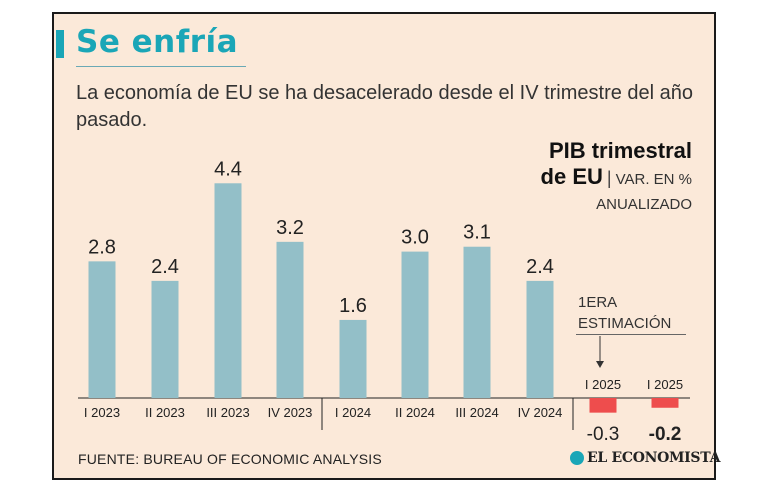 Image resolution: width=768 pixels, height=494 pixels. Describe the element at coordinates (353, 306) in the screenshot. I see `value-label-4: 1.6` at that location.